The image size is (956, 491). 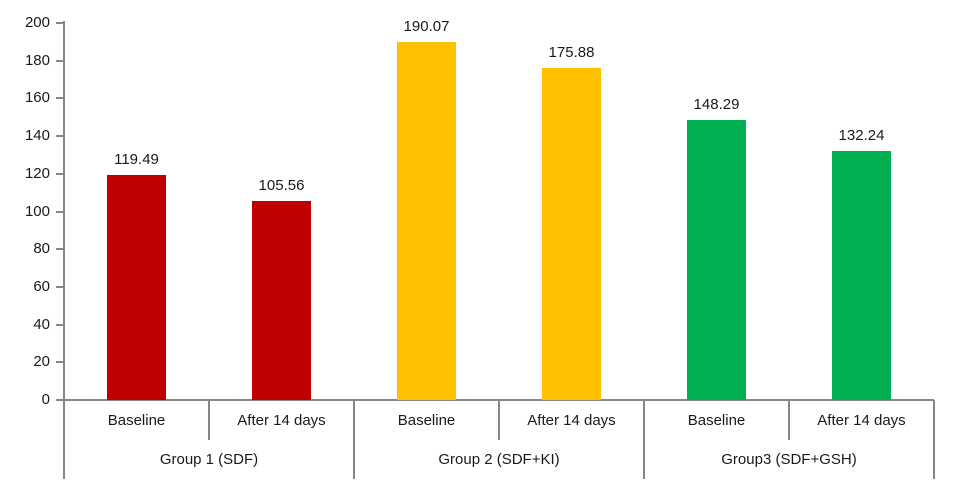 I want to click on bar-group1-after14days, so click(x=281, y=300).